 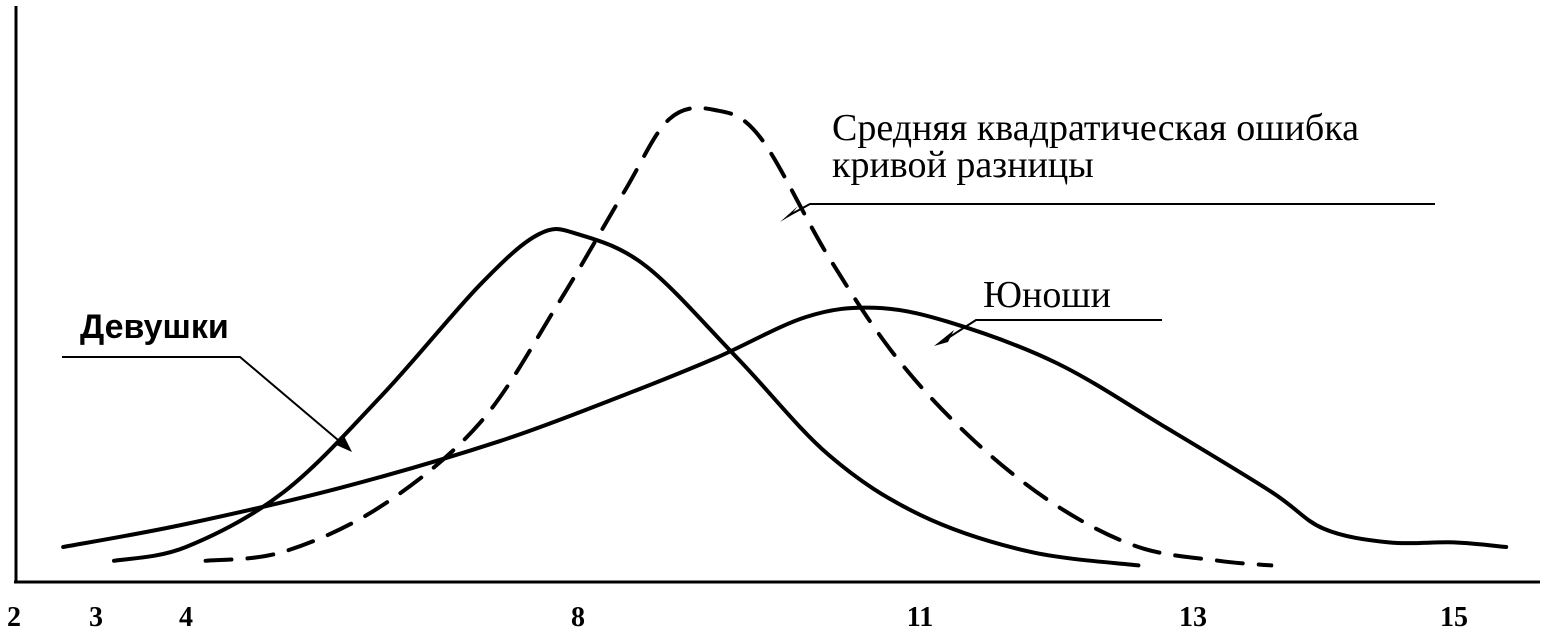 I want to click on x-tick-label-4: 4, so click(x=186, y=617).